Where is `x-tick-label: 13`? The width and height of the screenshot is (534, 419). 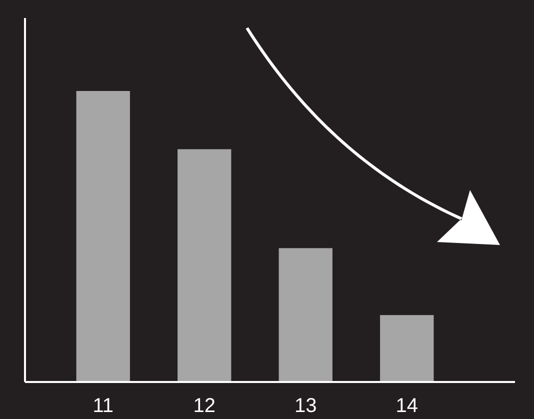 x-tick-label: 13 is located at coordinates (305, 406).